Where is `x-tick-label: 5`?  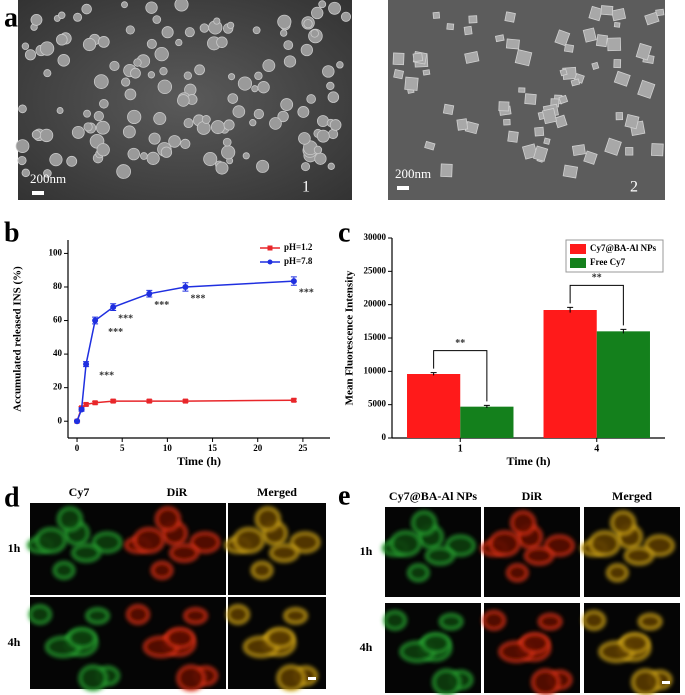 x-tick-label: 5 is located at coordinates (122, 448).